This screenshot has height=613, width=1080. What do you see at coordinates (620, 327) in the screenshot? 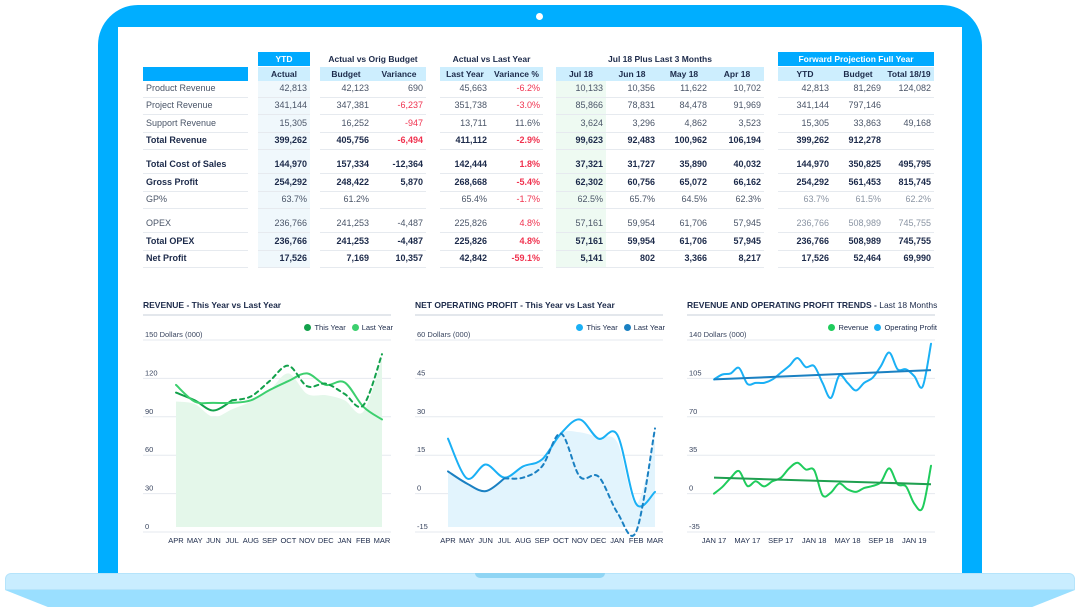
I see `chart-legend: This Year Last Year` at bounding box center [620, 327].